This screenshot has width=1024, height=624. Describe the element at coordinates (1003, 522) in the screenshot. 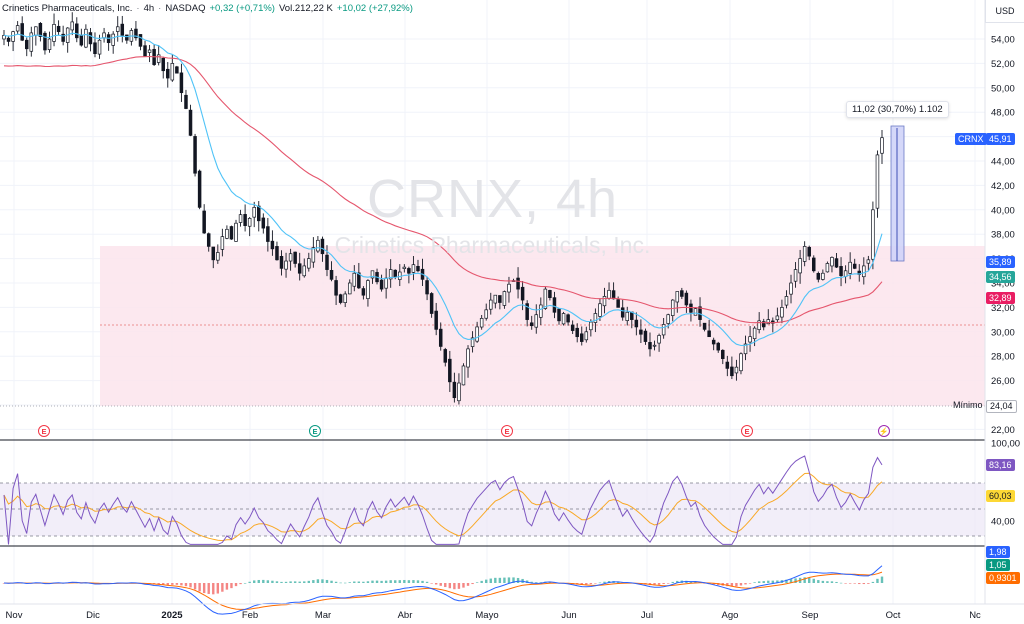

I see `rsi-tick-label: 40,00` at that location.